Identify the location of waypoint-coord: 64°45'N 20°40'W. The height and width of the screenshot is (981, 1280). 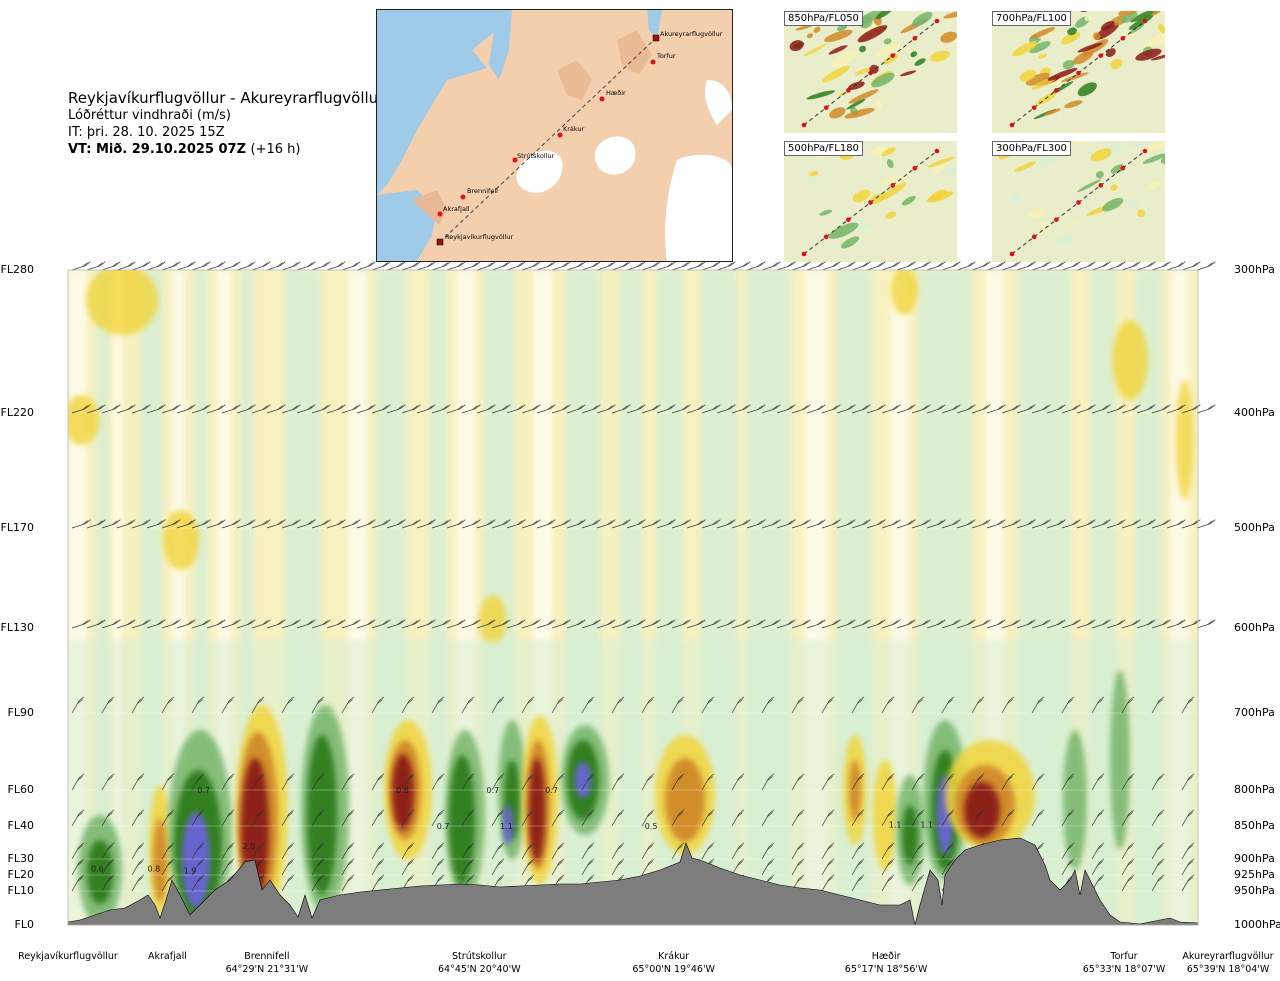
(479, 969).